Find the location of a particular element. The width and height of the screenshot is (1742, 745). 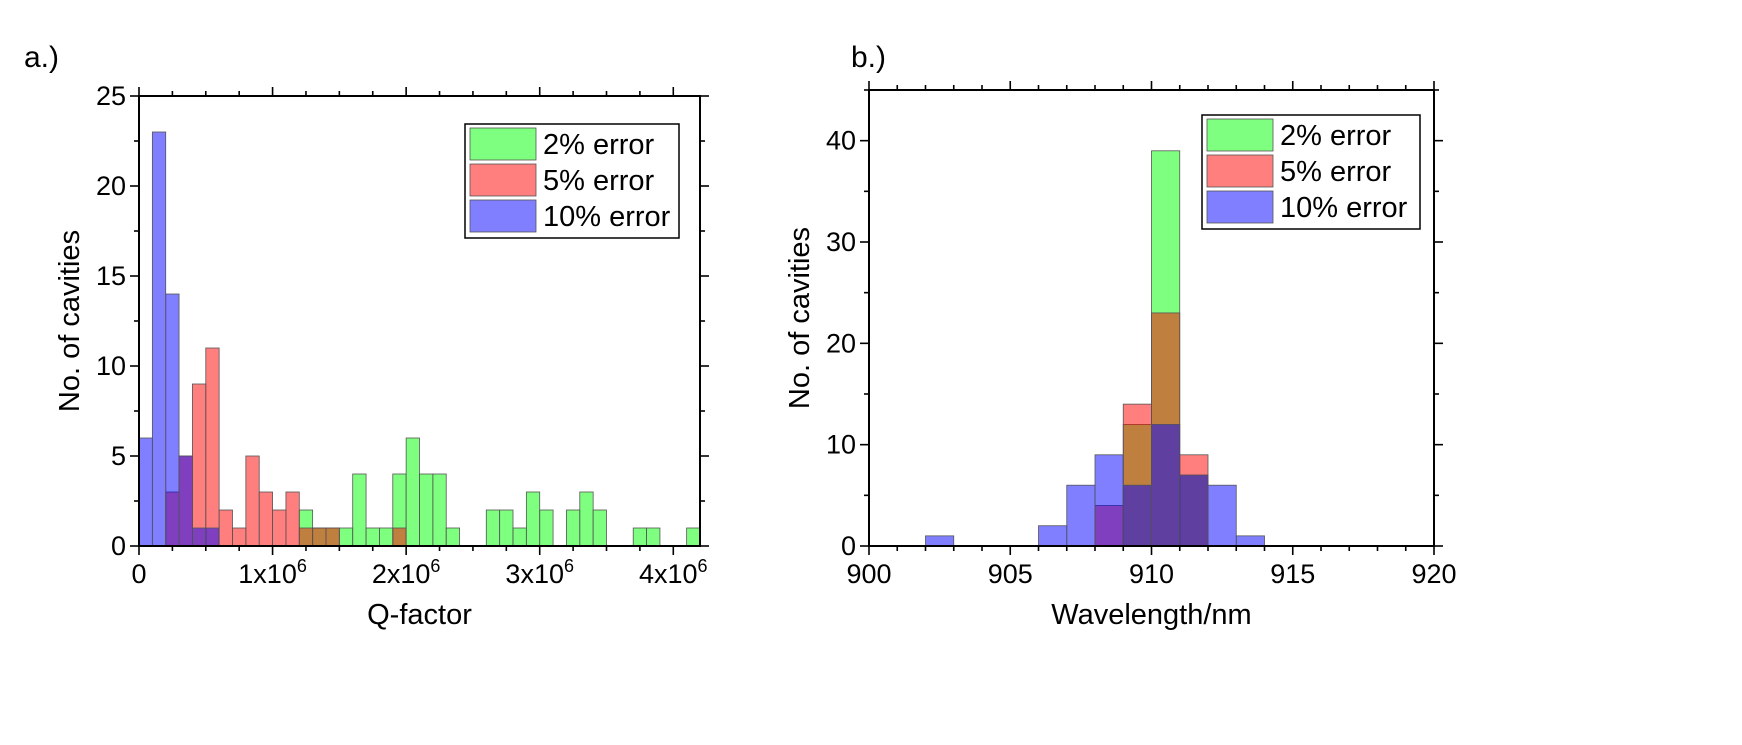

x-tick-label-base: 910 is located at coordinates (1151, 574).